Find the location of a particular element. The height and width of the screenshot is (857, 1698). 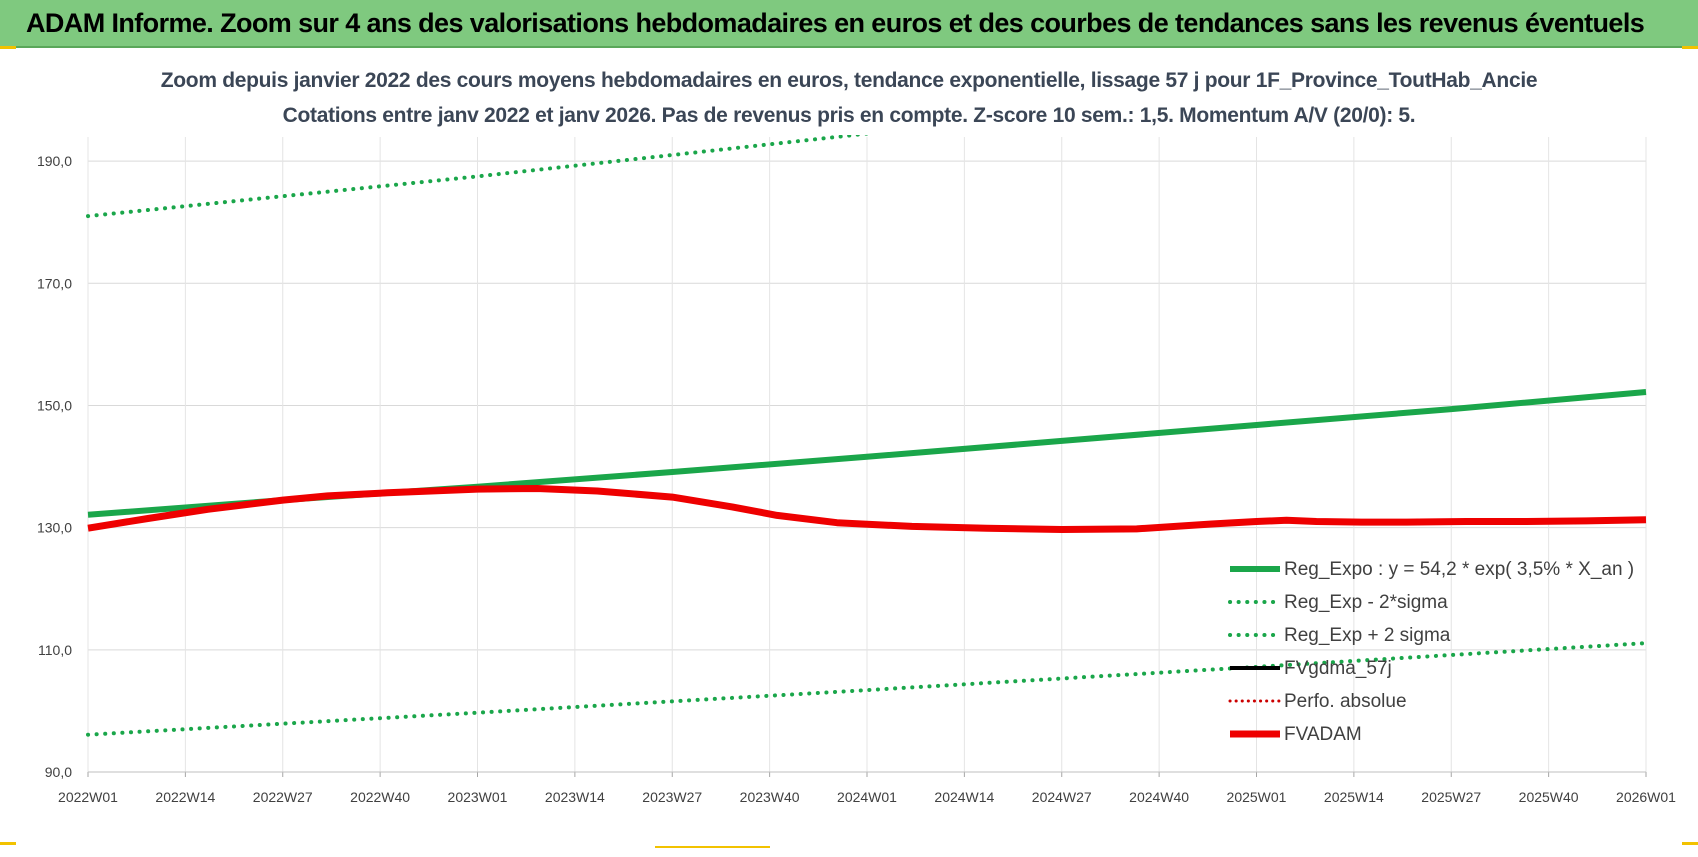

y-tick-label: 150,0 is located at coordinates (54, 405).